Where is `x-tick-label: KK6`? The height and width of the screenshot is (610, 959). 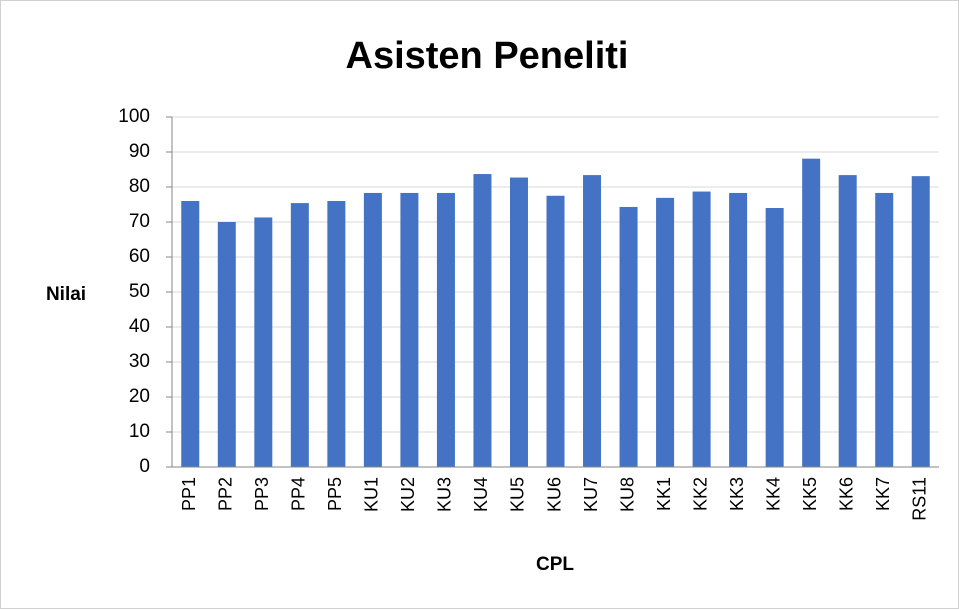 x-tick-label: KK6 is located at coordinates (846, 494).